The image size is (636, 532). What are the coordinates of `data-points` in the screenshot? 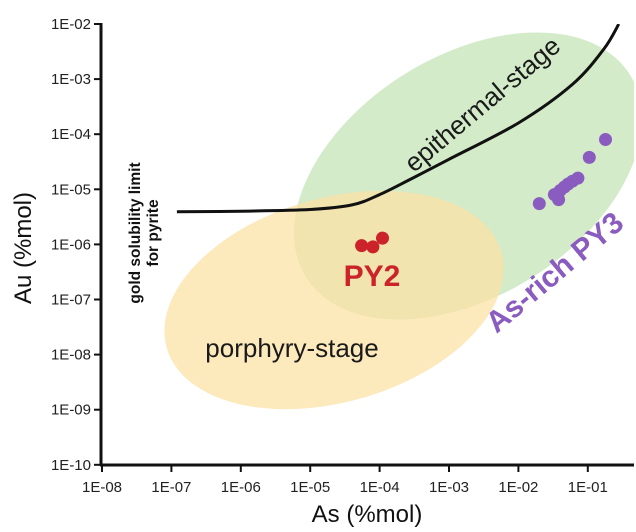 It's located at (483, 193).